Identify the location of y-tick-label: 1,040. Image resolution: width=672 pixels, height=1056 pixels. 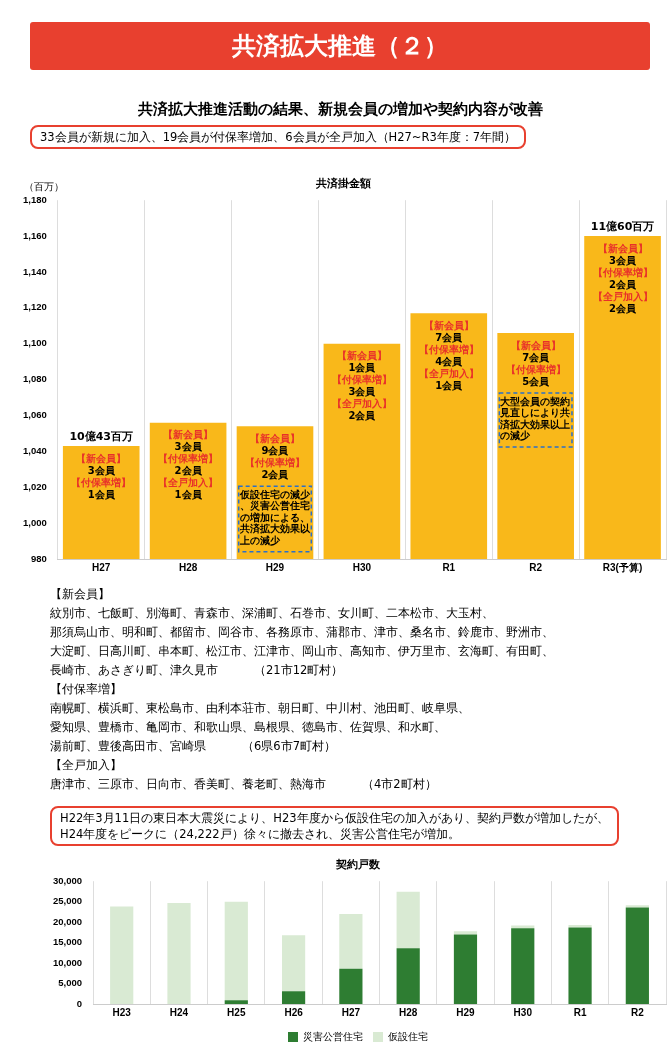
(34, 450).